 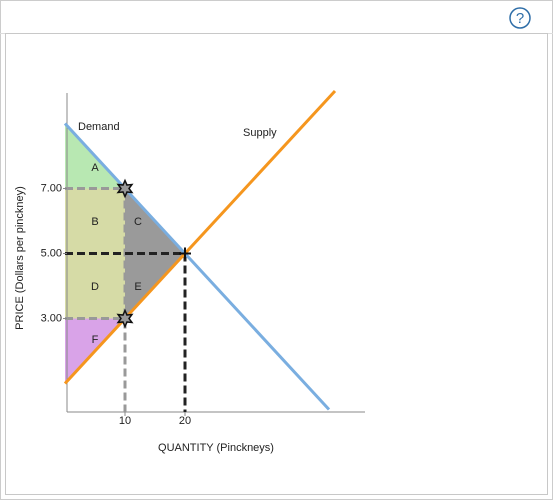 What do you see at coordinates (95, 168) in the screenshot?
I see `region-label: A` at bounding box center [95, 168].